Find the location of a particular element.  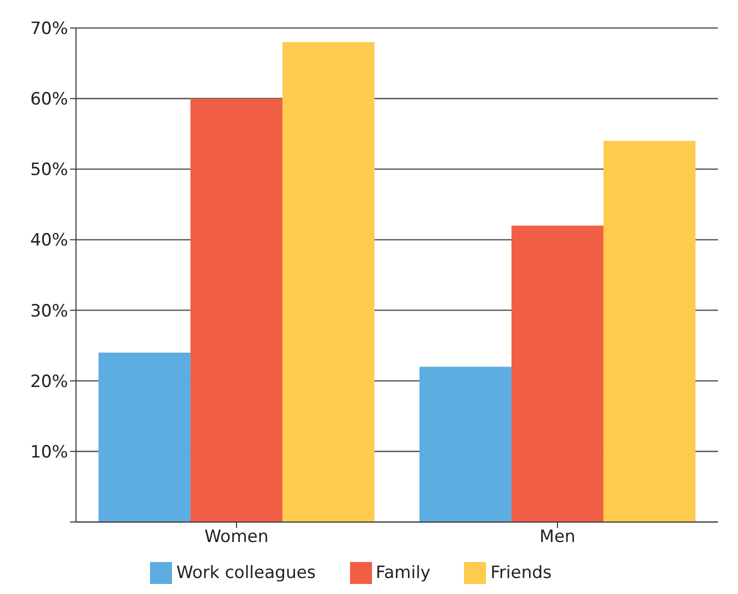

x-tick-label: Women is located at coordinates (236, 537).